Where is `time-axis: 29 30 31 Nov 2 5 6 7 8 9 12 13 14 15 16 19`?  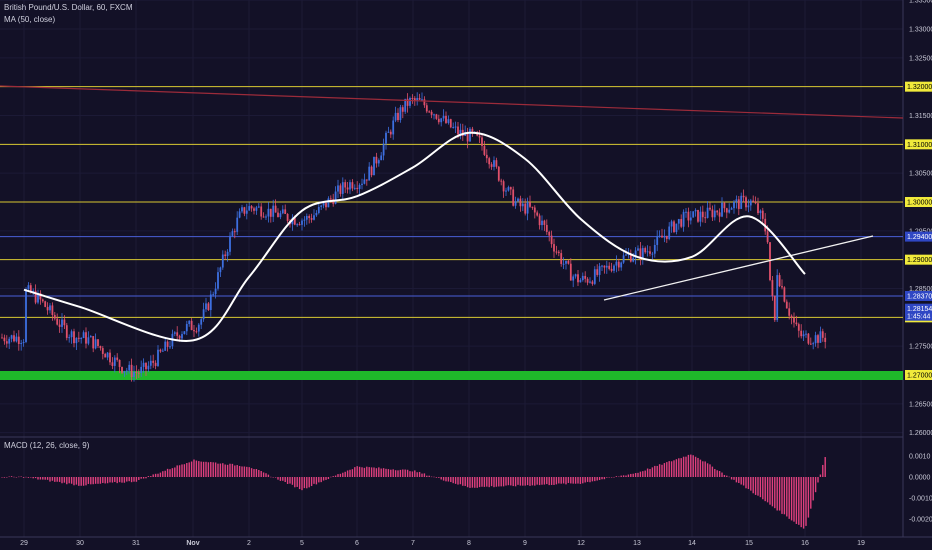 time-axis: 29 30 31 Nov 2 5 6 7 8 9 12 13 14 15 16 19 is located at coordinates (442, 543).